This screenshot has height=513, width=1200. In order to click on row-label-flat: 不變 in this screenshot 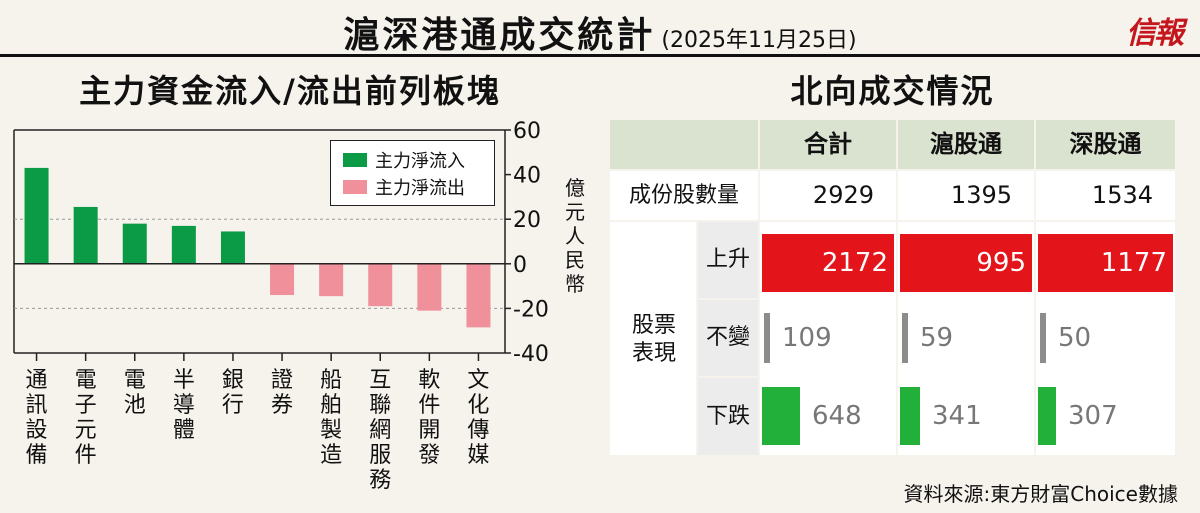, I will do `click(728, 338)`.